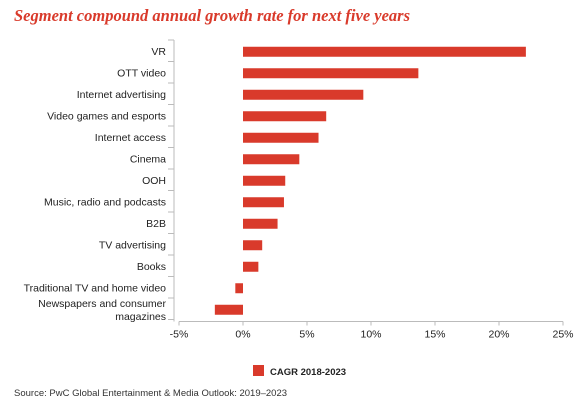 This screenshot has height=408, width=582. I want to click on value-tick-label: 10%, so click(370, 335).